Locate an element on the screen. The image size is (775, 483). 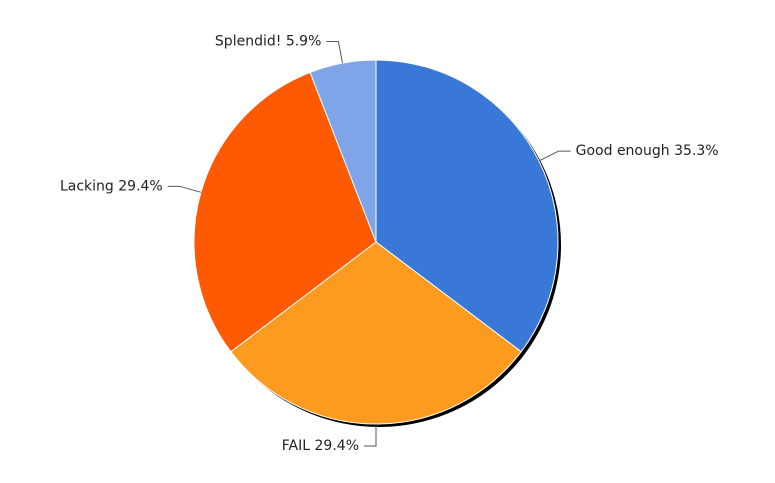
slice-label: Good enough 35.3% is located at coordinates (647, 151).